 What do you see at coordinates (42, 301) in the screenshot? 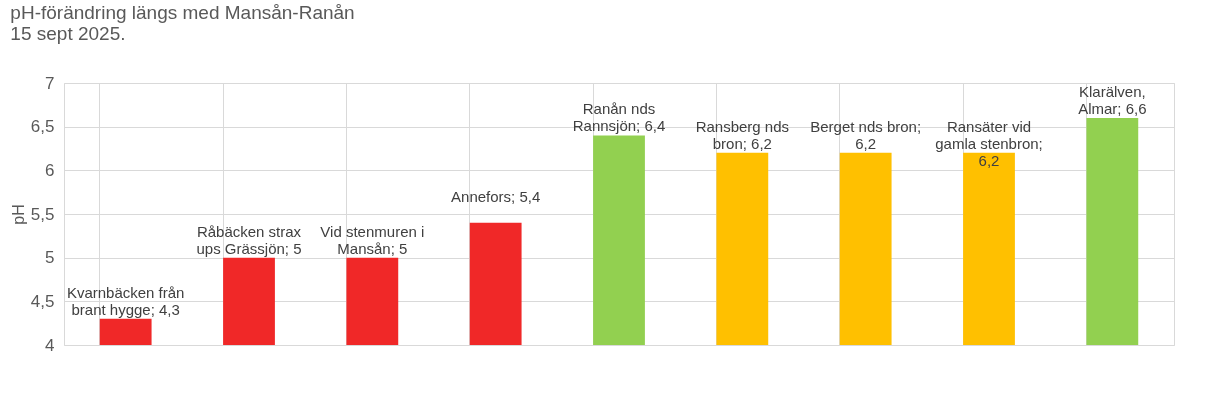
I see `y-tick-label: 4,5` at bounding box center [42, 301].